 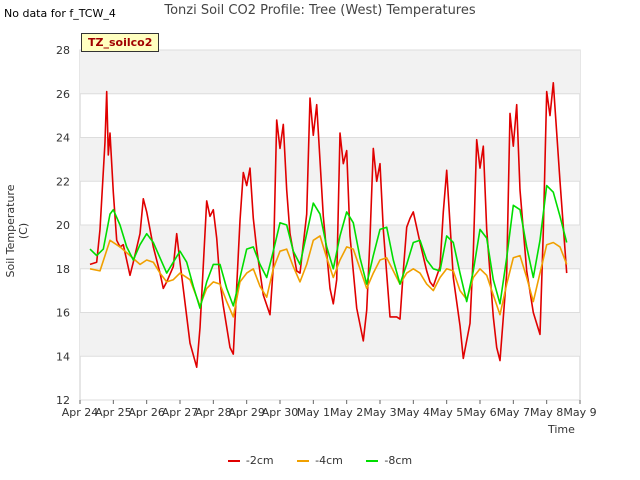 I want to click on y-tick-label: 20, so click(x=63, y=225).